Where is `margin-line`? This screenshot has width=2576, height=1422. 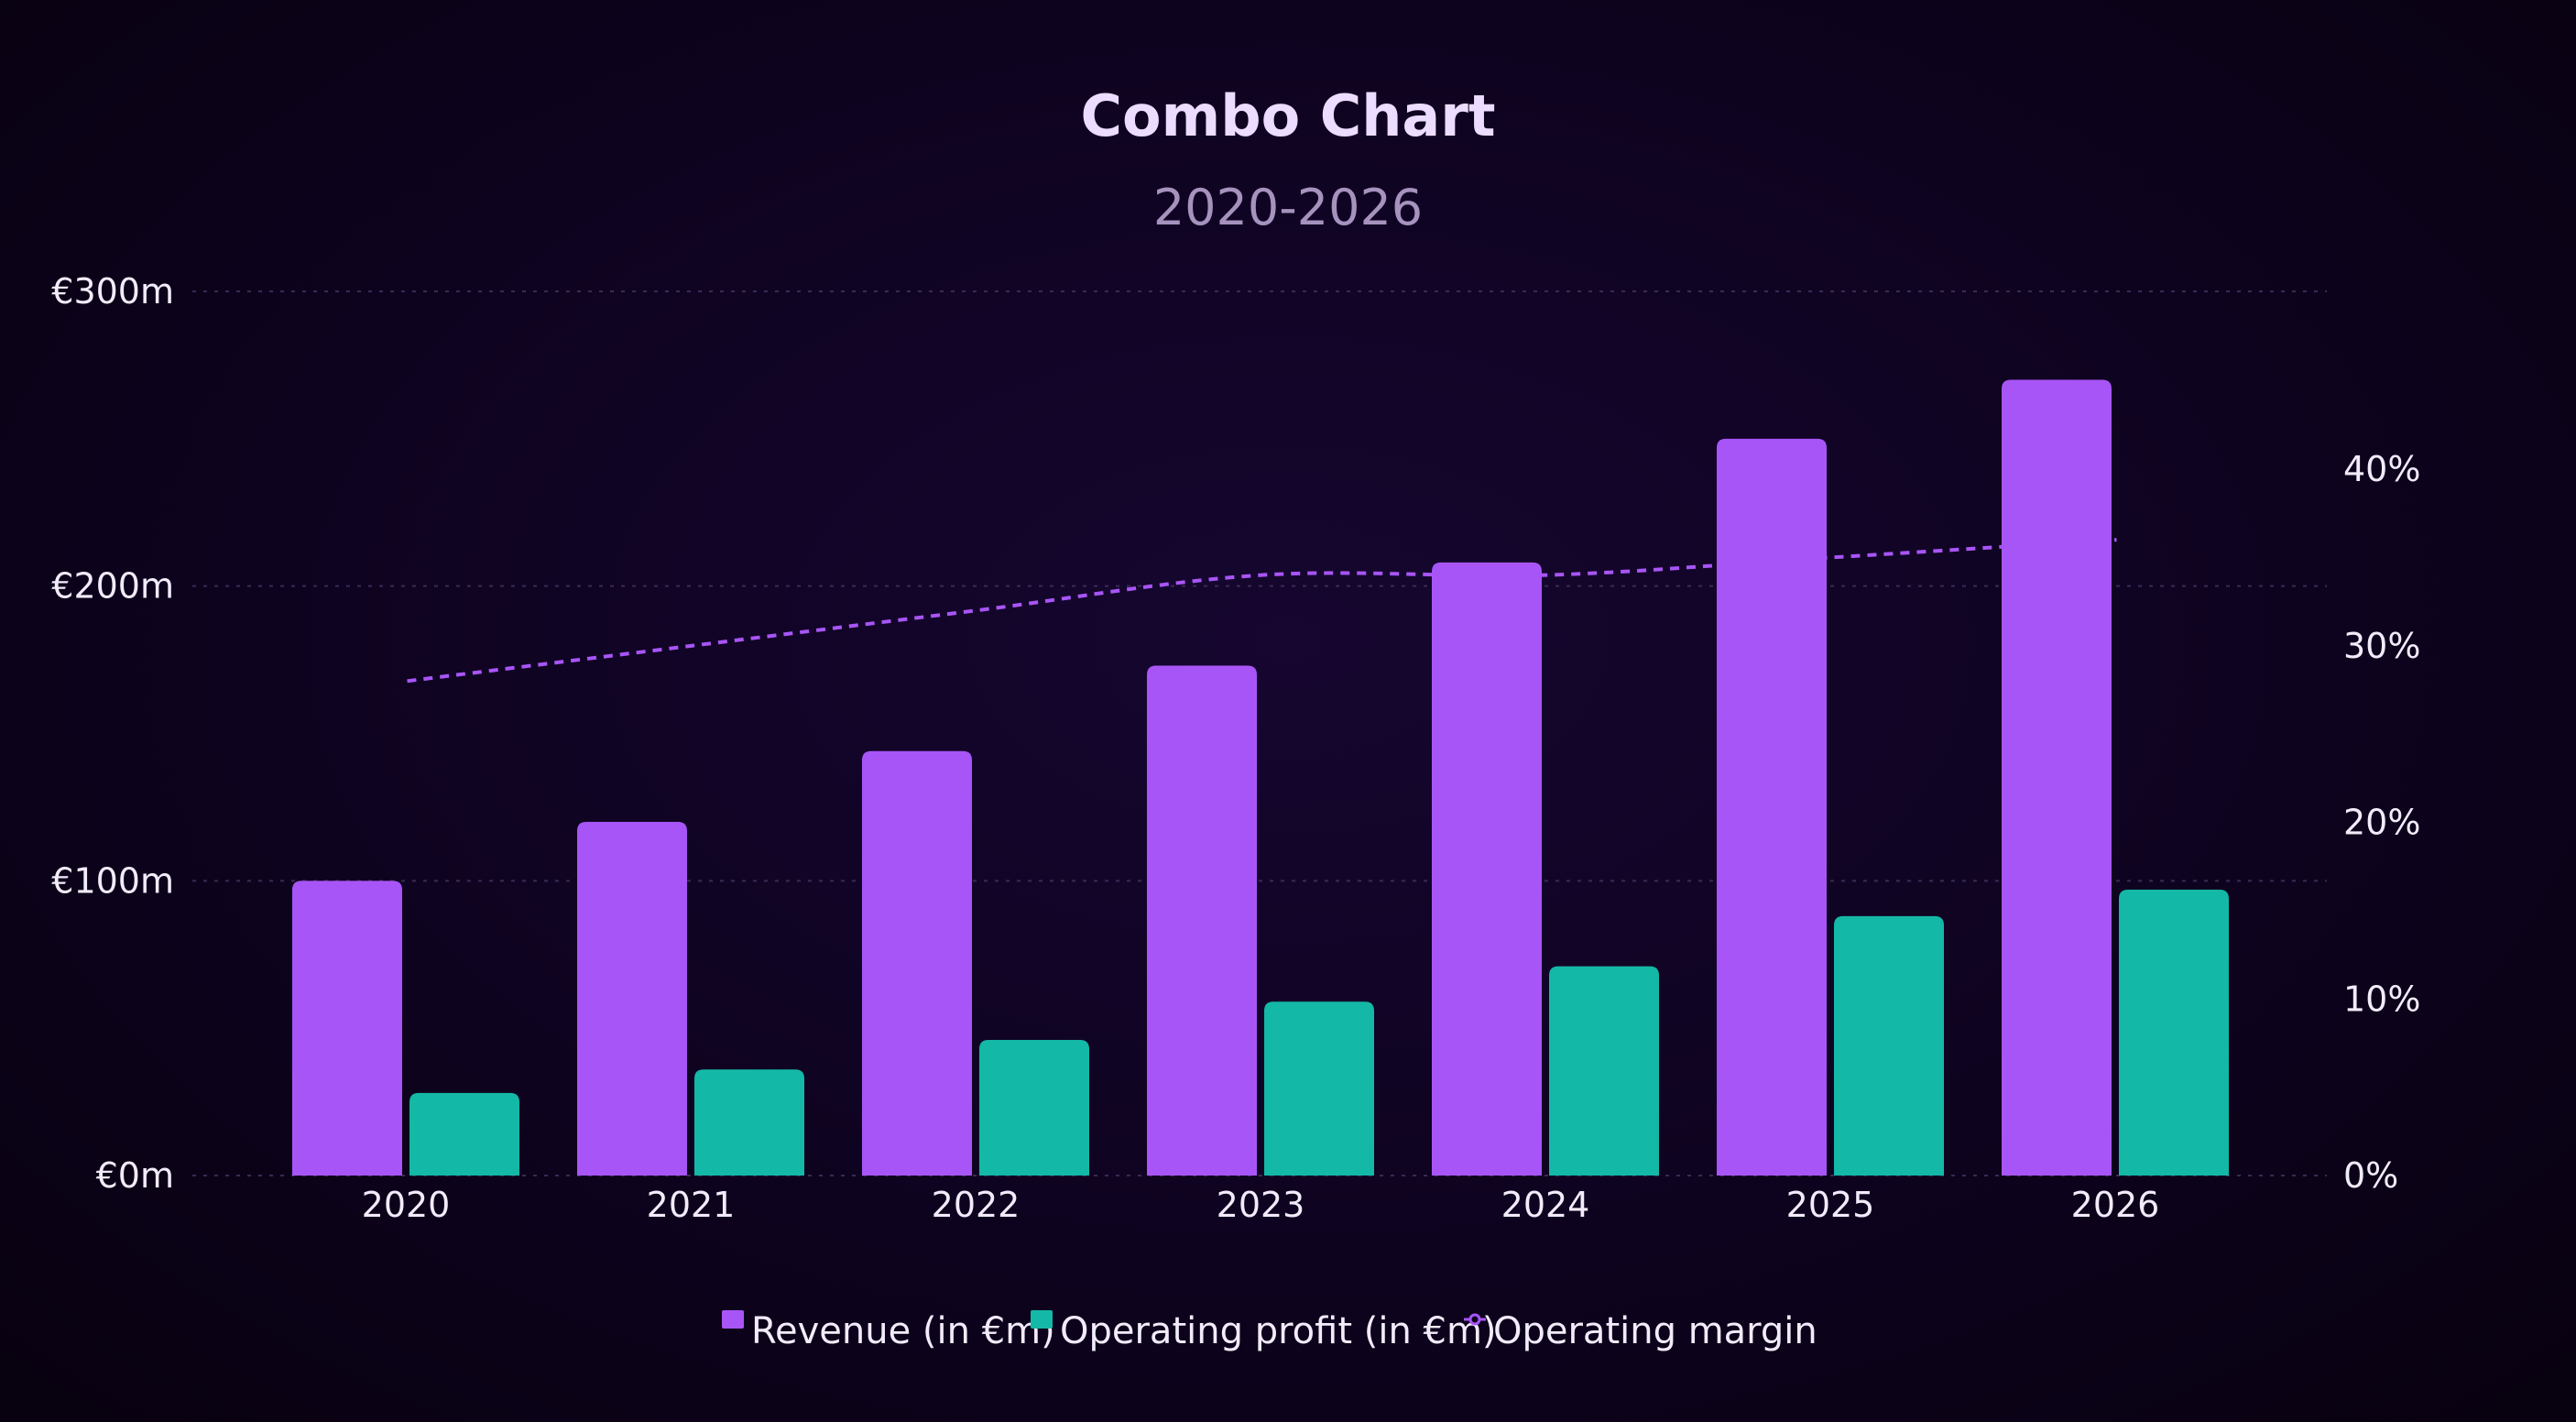
margin-line is located at coordinates (1262, 611).